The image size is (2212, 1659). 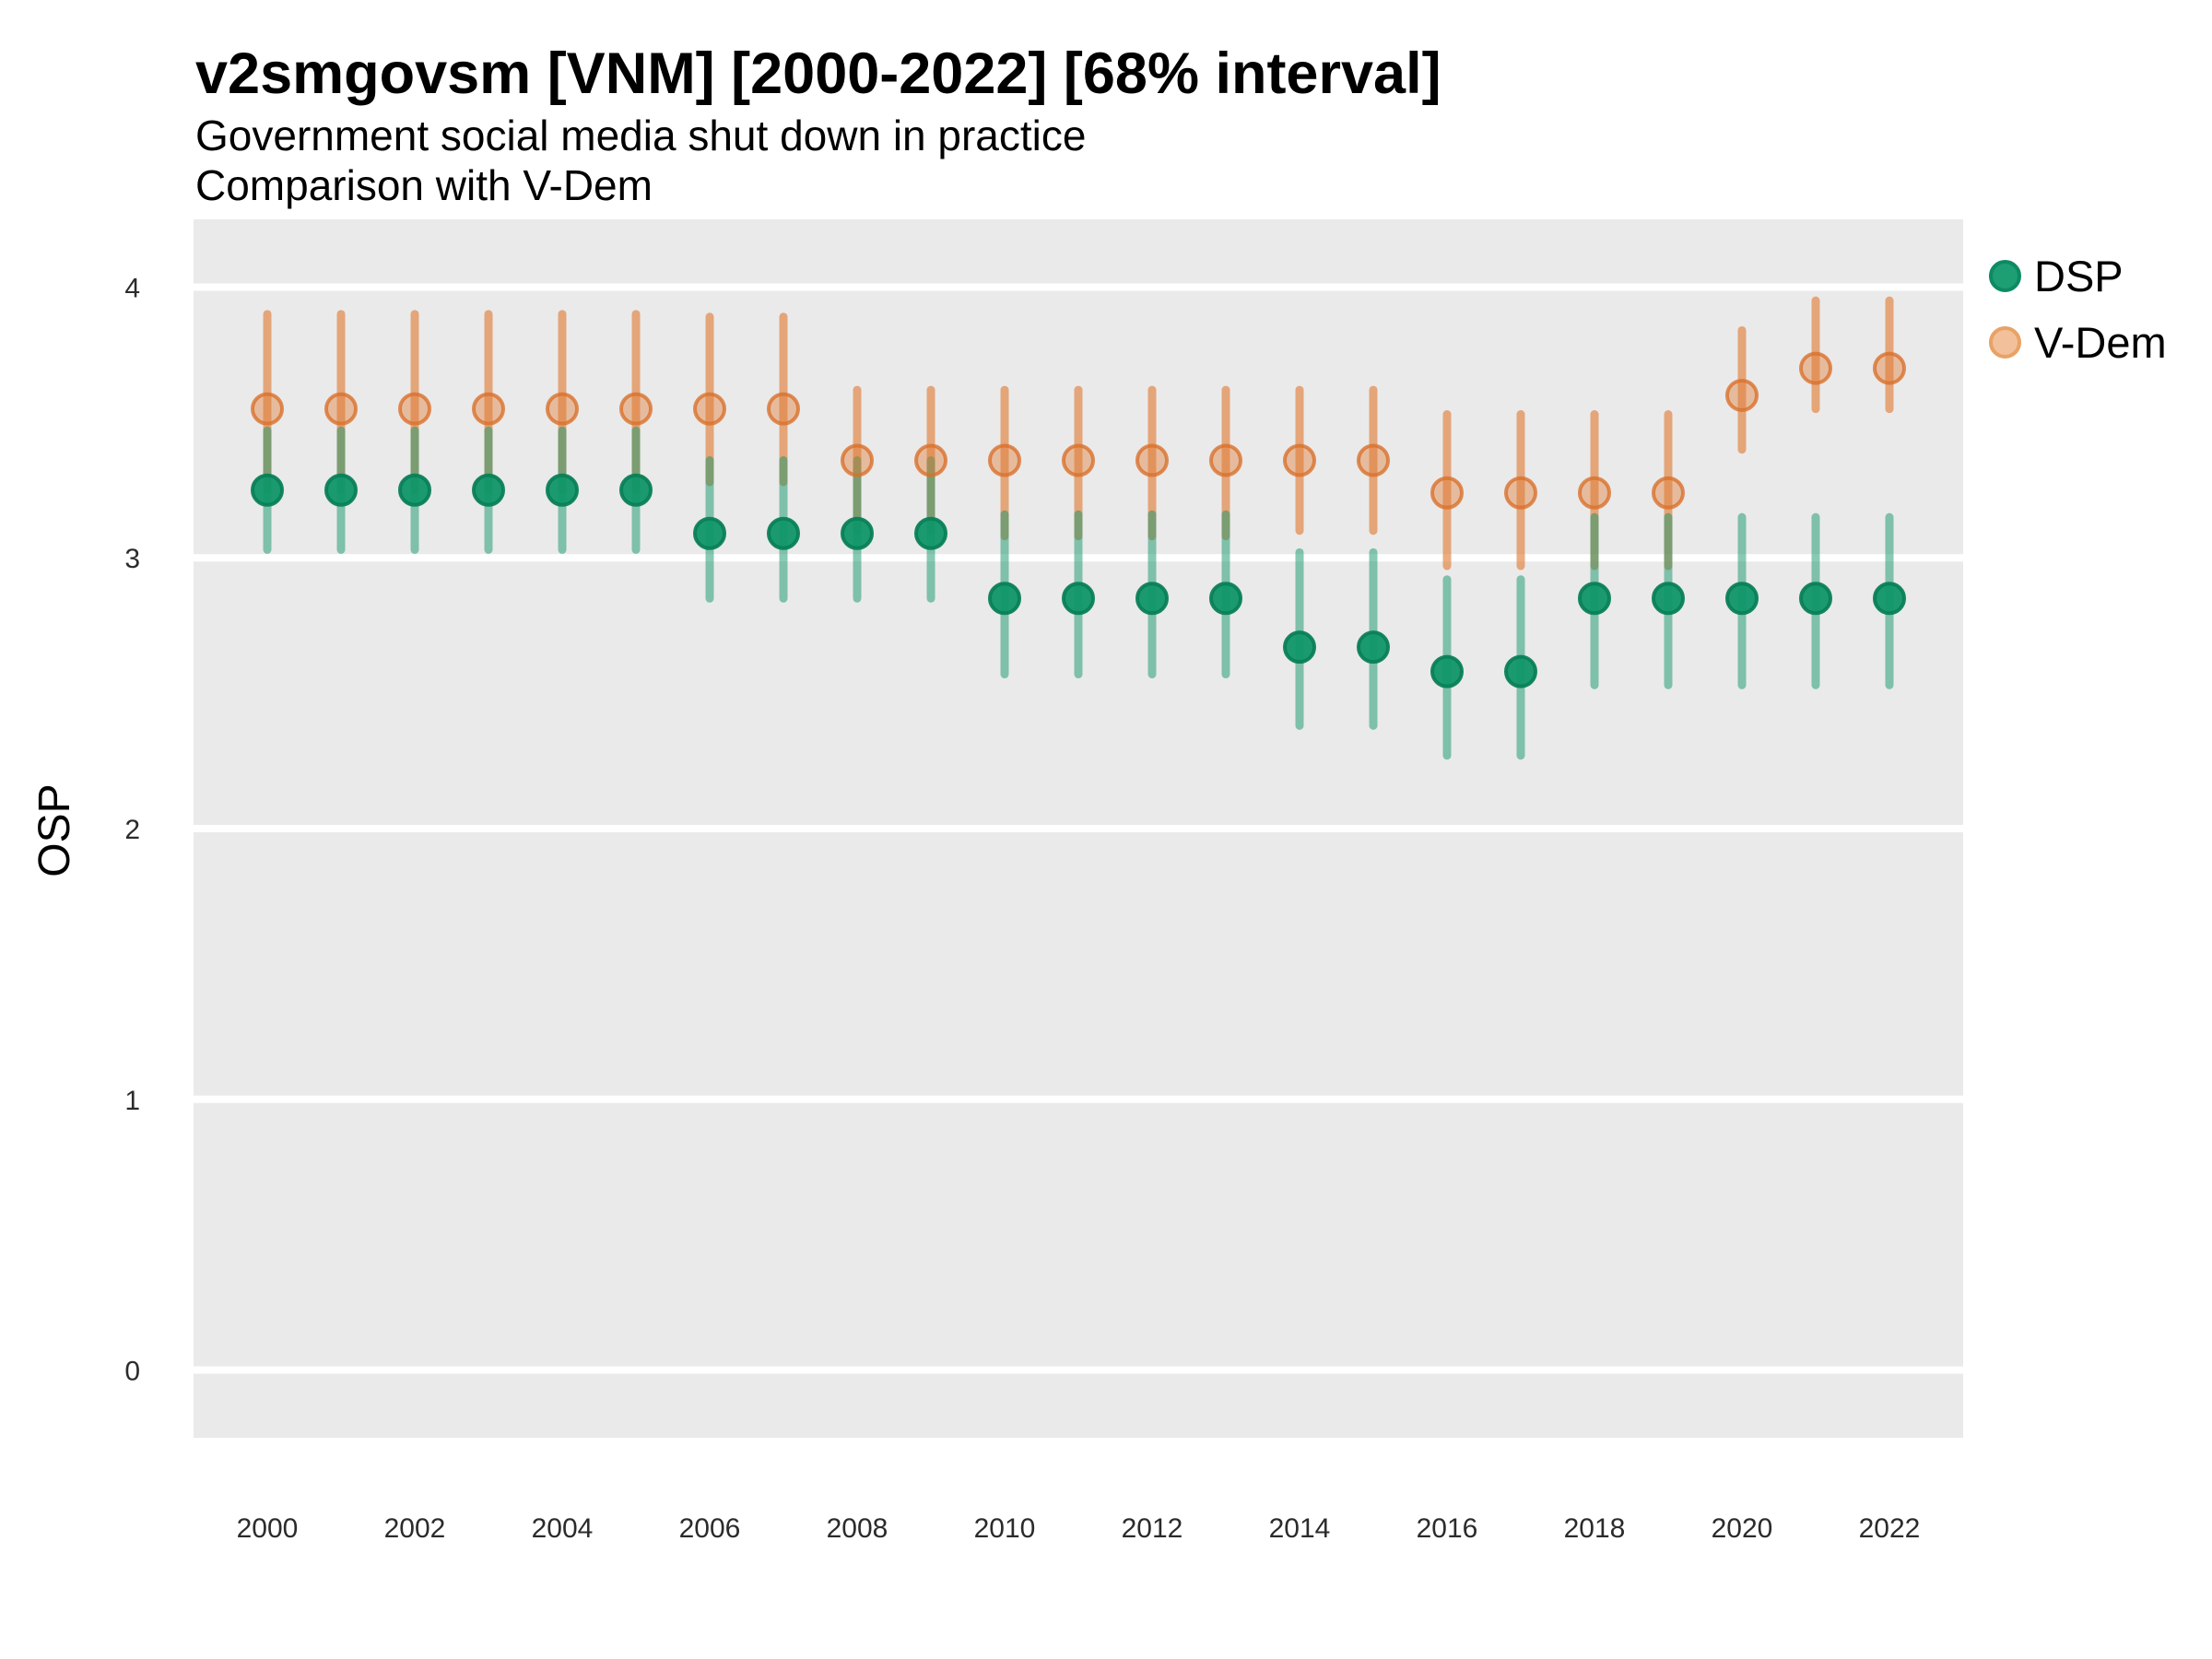 What do you see at coordinates (132, 1101) in the screenshot?
I see `y-tick-label-1: 1` at bounding box center [132, 1101].